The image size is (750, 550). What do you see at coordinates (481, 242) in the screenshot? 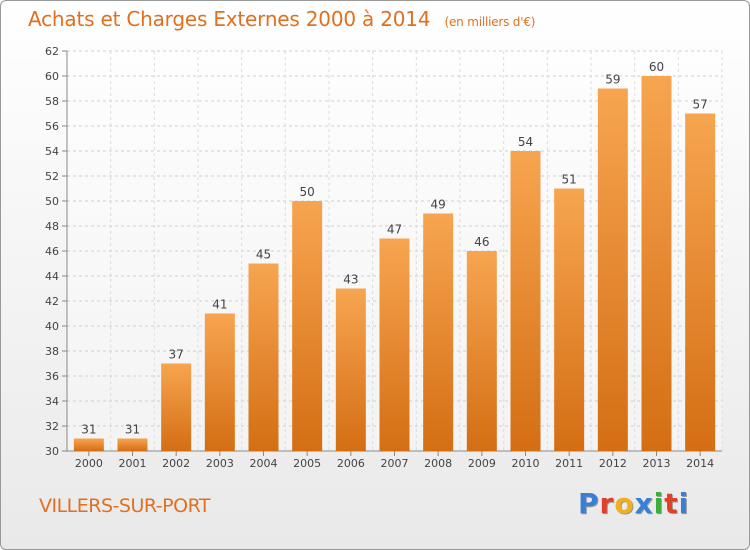
I see `bar-value-label: 46` at bounding box center [481, 242].